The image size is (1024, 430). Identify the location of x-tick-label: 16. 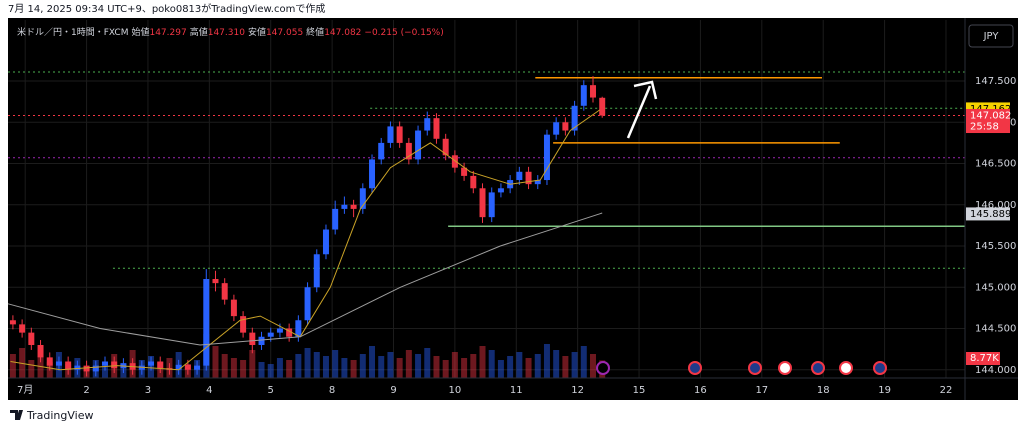
(700, 390).